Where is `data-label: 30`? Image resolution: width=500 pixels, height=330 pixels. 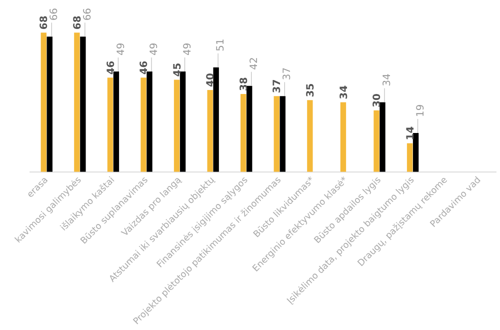 data-label: 30 is located at coordinates (378, 100).